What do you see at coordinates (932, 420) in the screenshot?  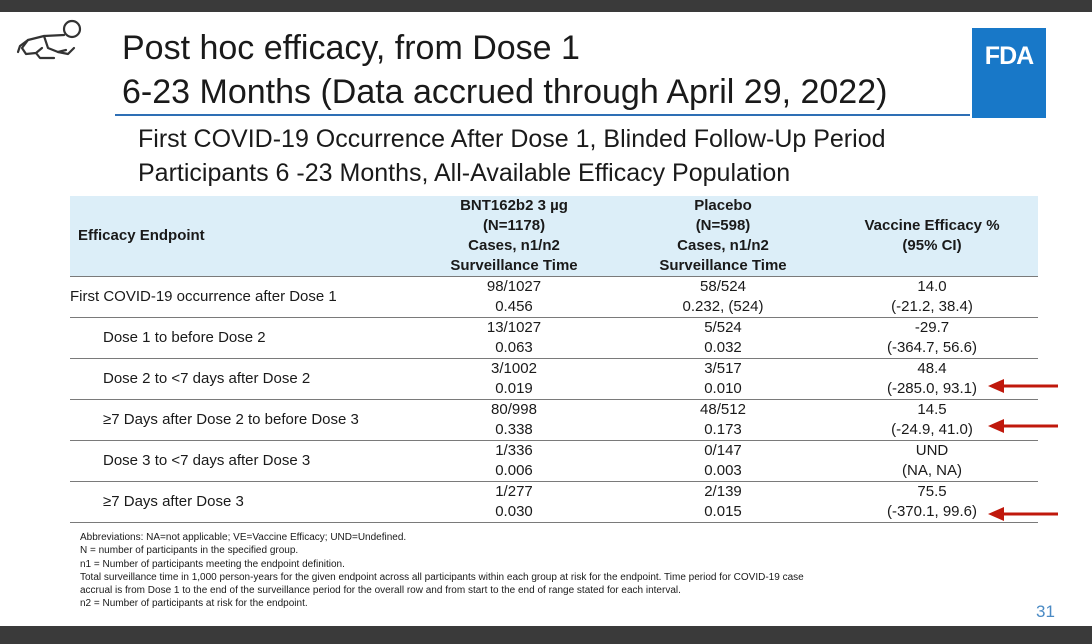 I see `efficacy-cell: 14.5 (-24.9, 41.0)` at bounding box center [932, 420].